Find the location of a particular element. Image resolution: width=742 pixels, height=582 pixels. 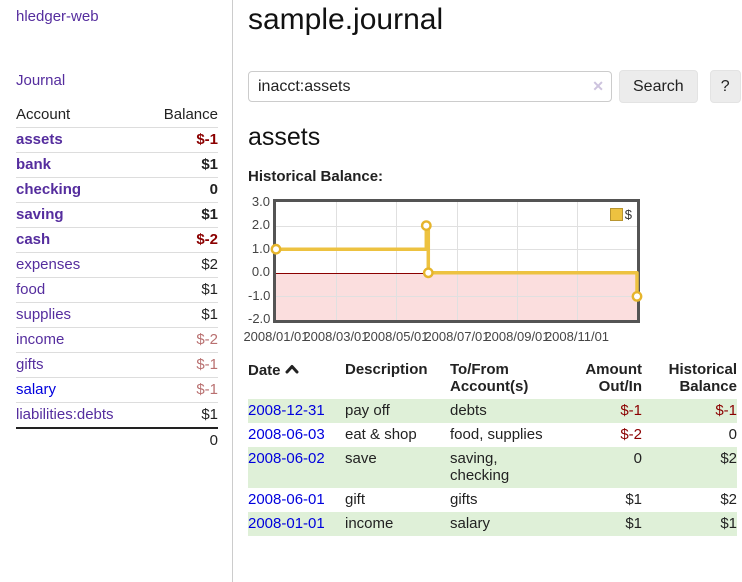

account-link-bank: bank is located at coordinates (34, 164).